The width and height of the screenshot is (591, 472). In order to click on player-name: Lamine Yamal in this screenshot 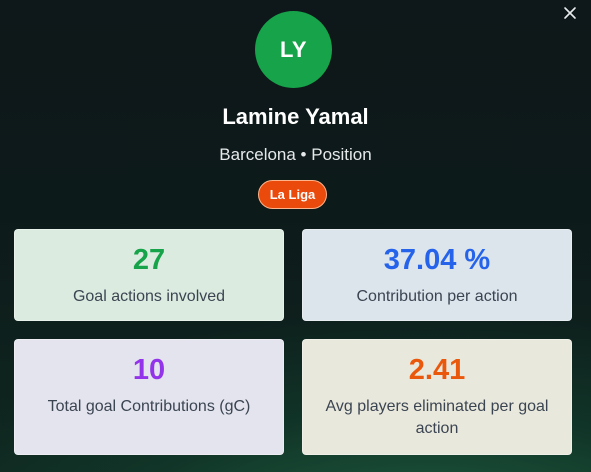, I will do `click(295, 116)`.